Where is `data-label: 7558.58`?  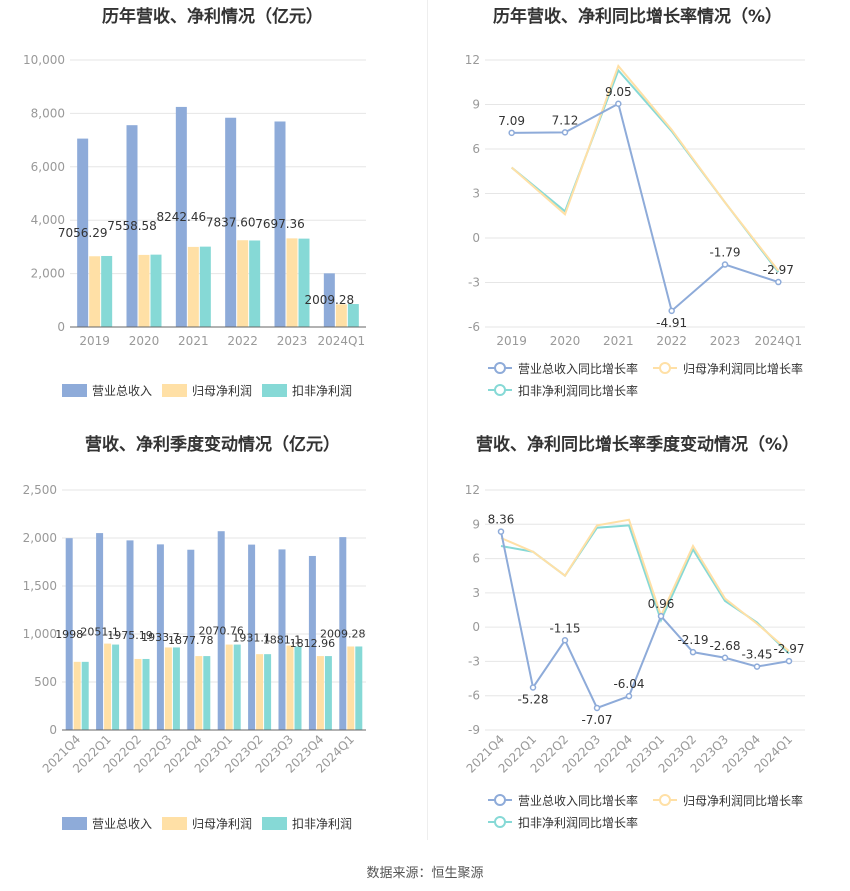
data-label: 7558.58 is located at coordinates (132, 226).